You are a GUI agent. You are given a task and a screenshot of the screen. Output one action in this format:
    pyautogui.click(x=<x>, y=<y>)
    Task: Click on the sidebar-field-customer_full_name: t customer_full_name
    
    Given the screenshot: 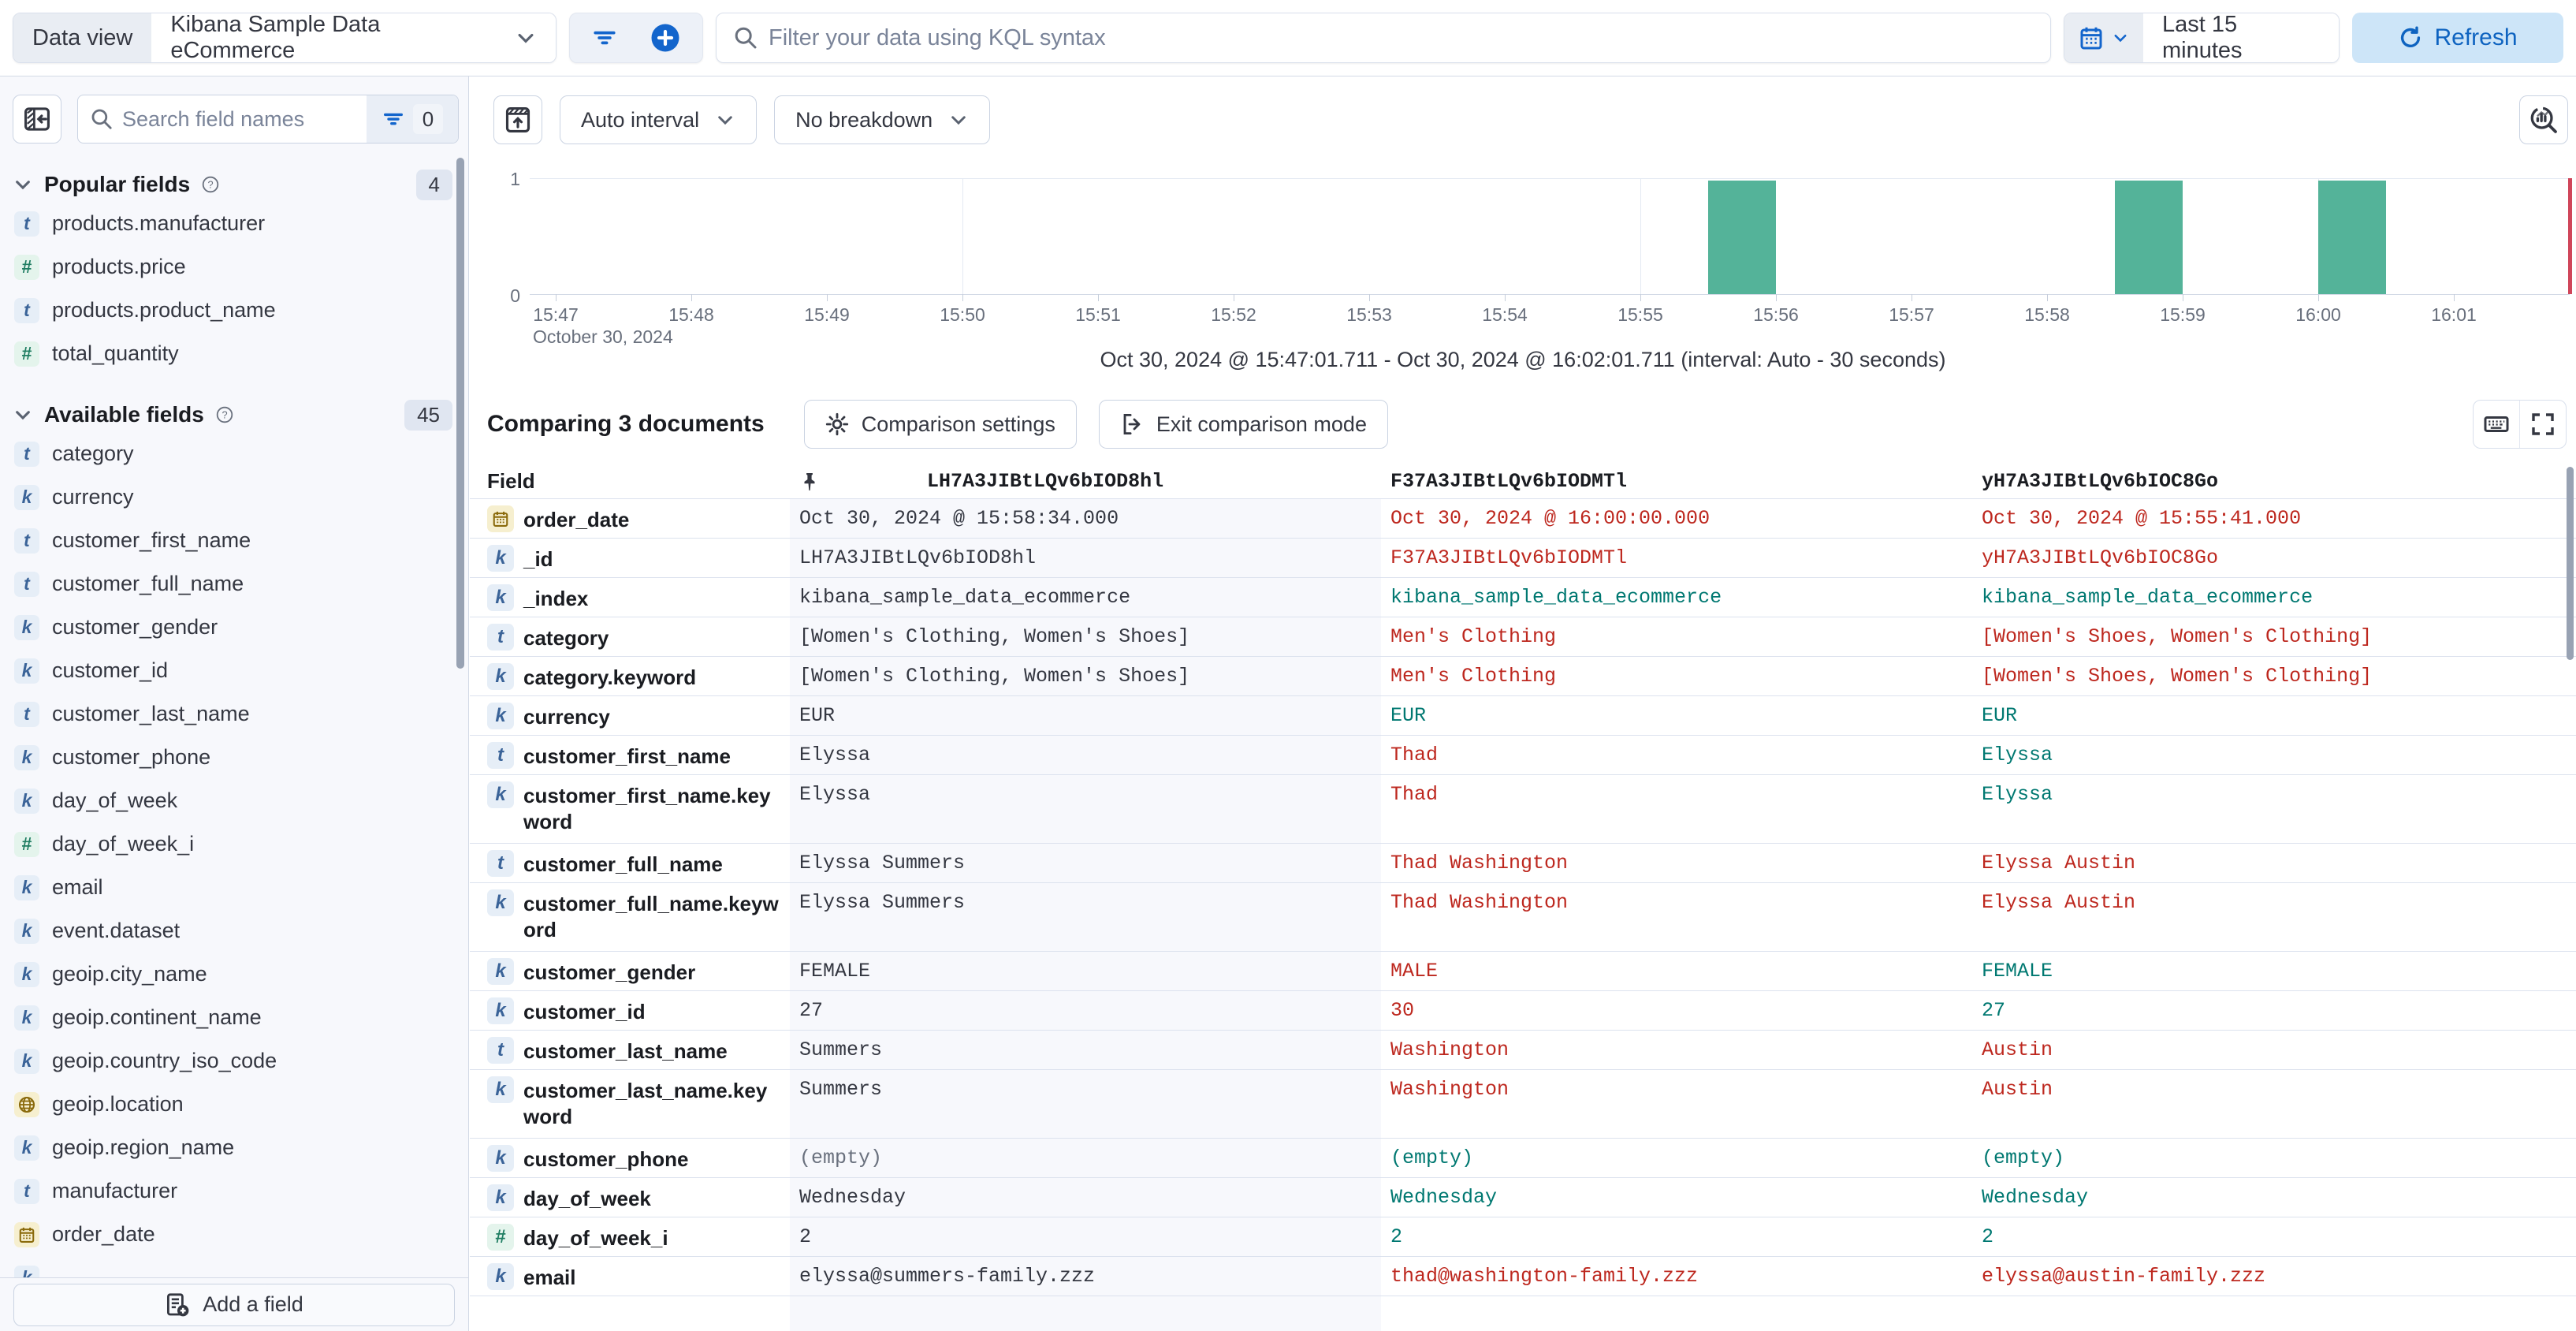 What is the action you would take?
    pyautogui.click(x=234, y=584)
    